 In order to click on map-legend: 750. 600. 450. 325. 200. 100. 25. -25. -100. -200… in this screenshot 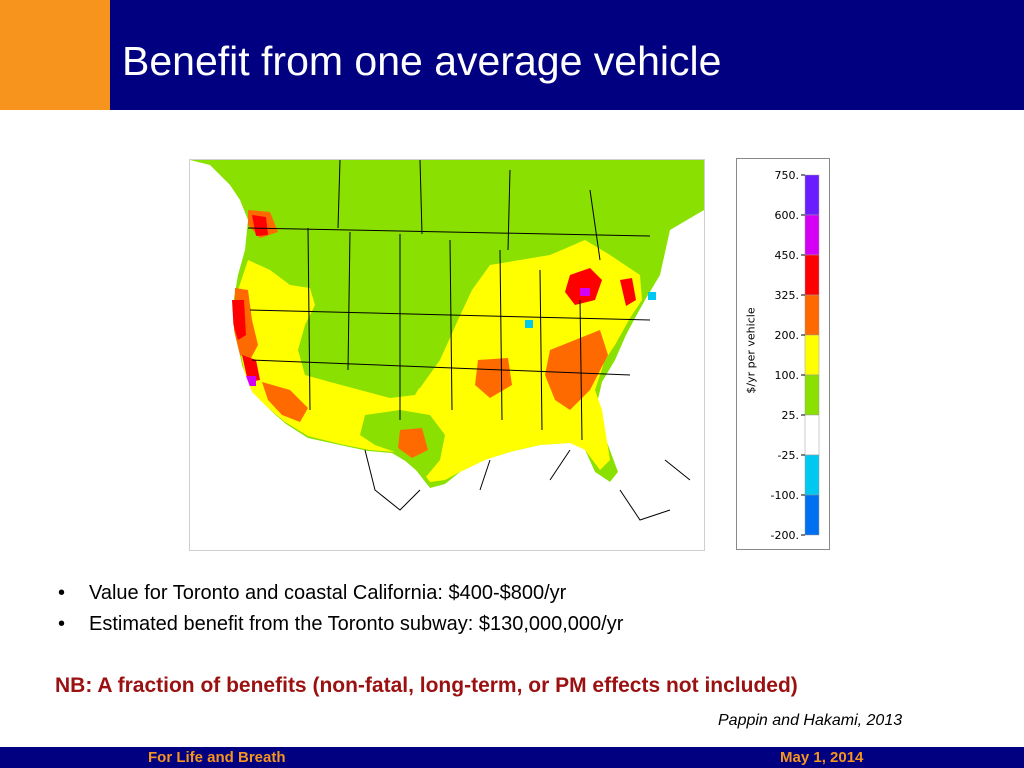, I will do `click(783, 354)`.